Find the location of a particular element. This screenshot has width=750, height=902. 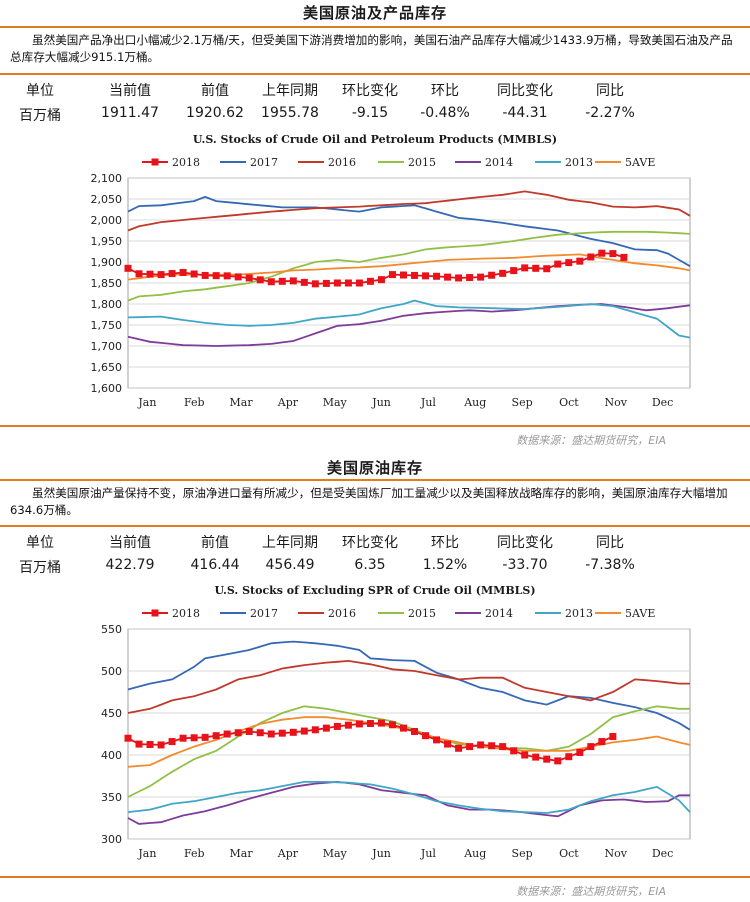

legend-label: 5AVE is located at coordinates (640, 613).